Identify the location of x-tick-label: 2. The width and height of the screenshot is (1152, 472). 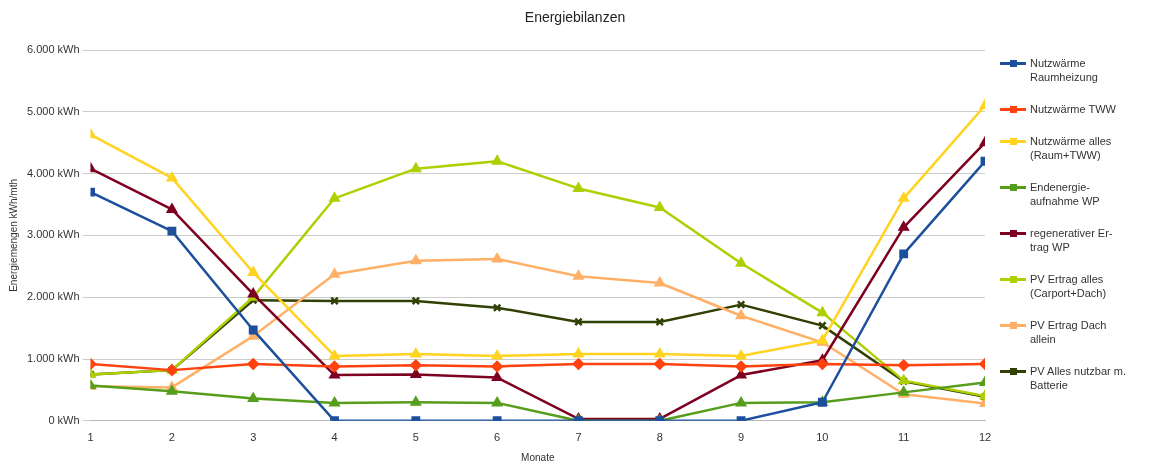
(171, 437).